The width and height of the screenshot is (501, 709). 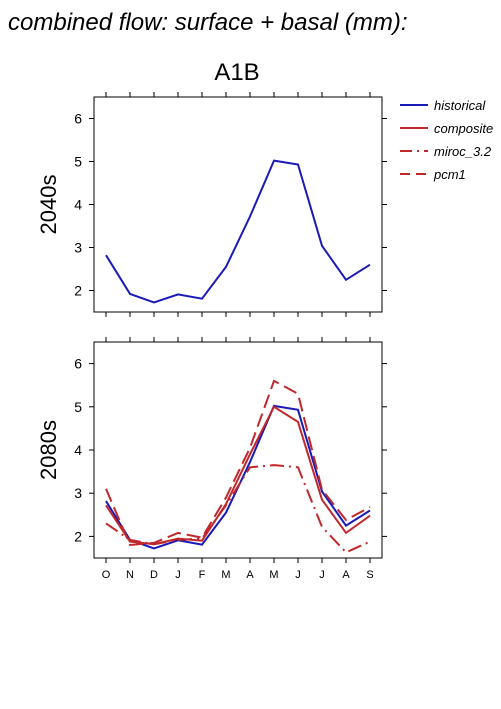 What do you see at coordinates (369, 575) in the screenshot?
I see `x-tick-label: S` at bounding box center [369, 575].